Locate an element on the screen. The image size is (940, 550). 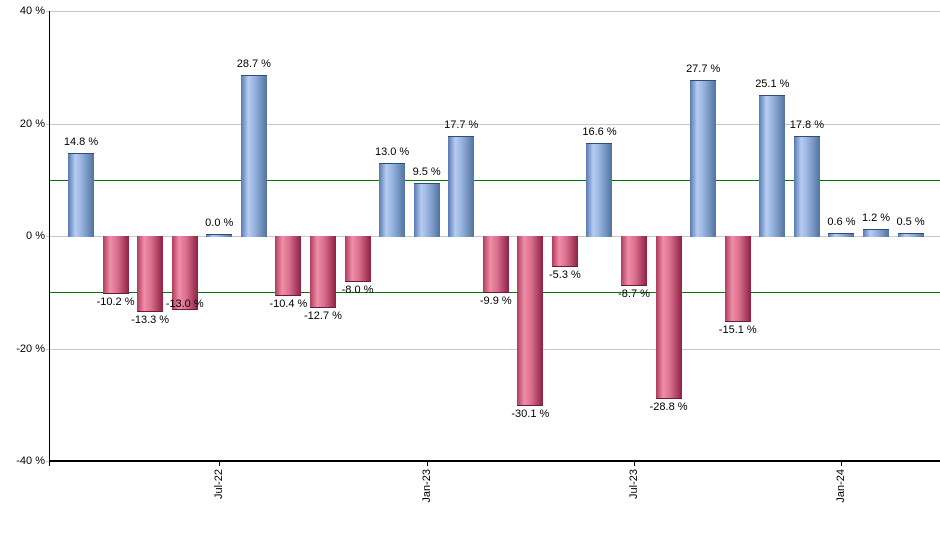
x-axis-label-Jul-23: Jul-23 is located at coordinates (634, 484).